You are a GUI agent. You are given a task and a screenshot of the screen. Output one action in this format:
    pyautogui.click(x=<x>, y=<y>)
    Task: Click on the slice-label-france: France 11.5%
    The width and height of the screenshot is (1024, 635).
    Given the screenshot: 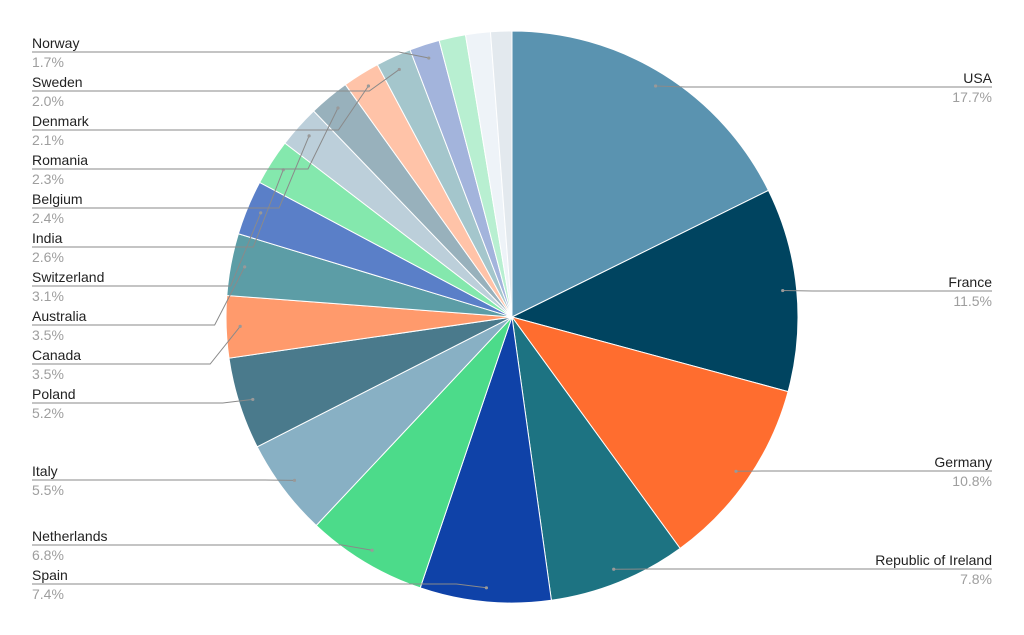 What is the action you would take?
    pyautogui.click(x=886, y=291)
    